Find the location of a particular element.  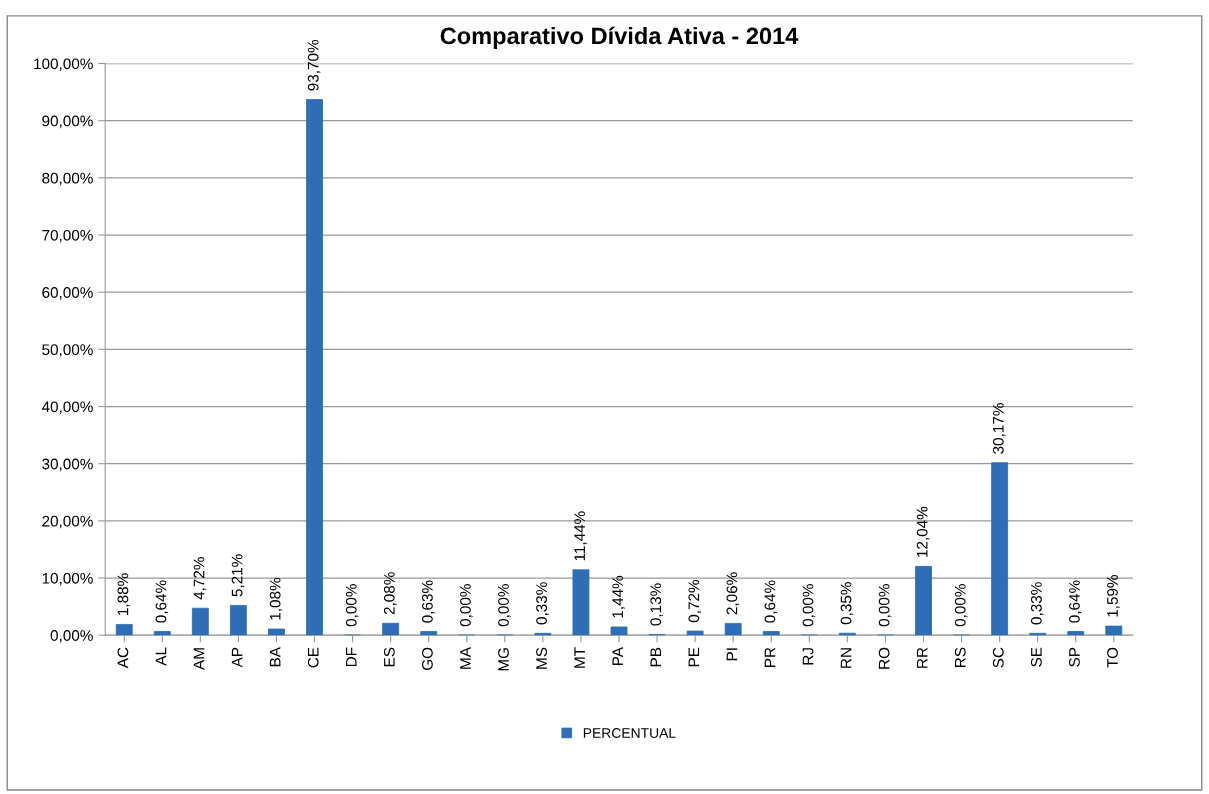

x-tick-label: PI is located at coordinates (732, 654).